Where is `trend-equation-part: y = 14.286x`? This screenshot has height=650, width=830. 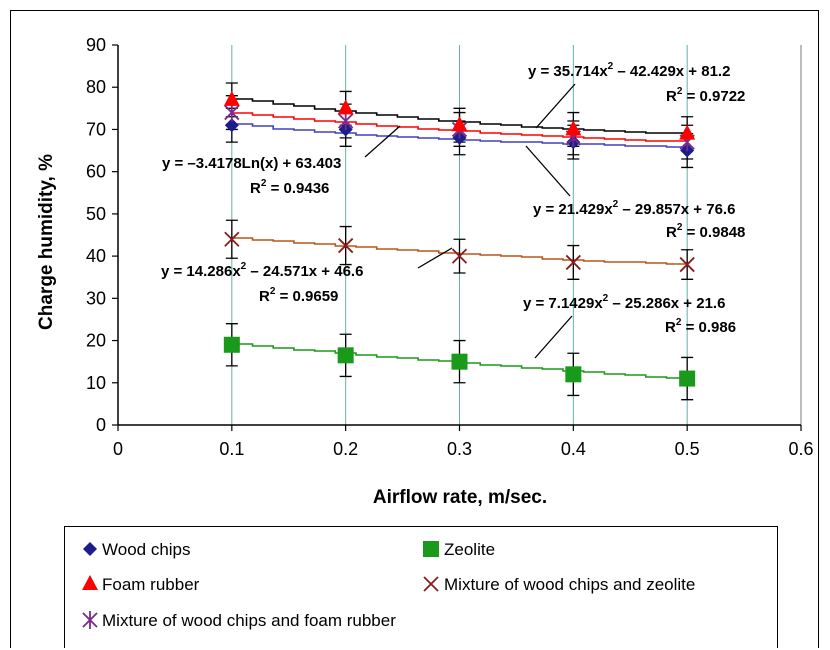
trend-equation-part: y = 14.286x is located at coordinates (201, 271).